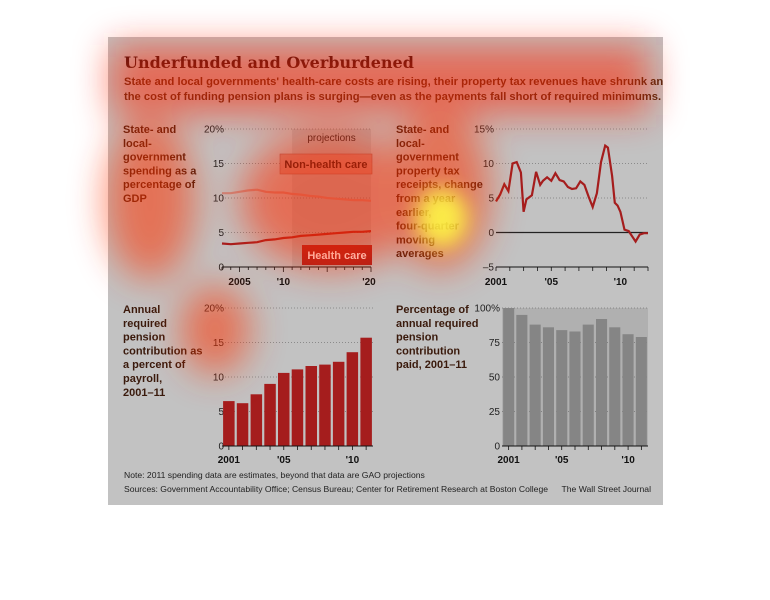 This screenshot has width=770, height=600. What do you see at coordinates (369, 282) in the screenshot?
I see `x-tick-label: '20` at bounding box center [369, 282].